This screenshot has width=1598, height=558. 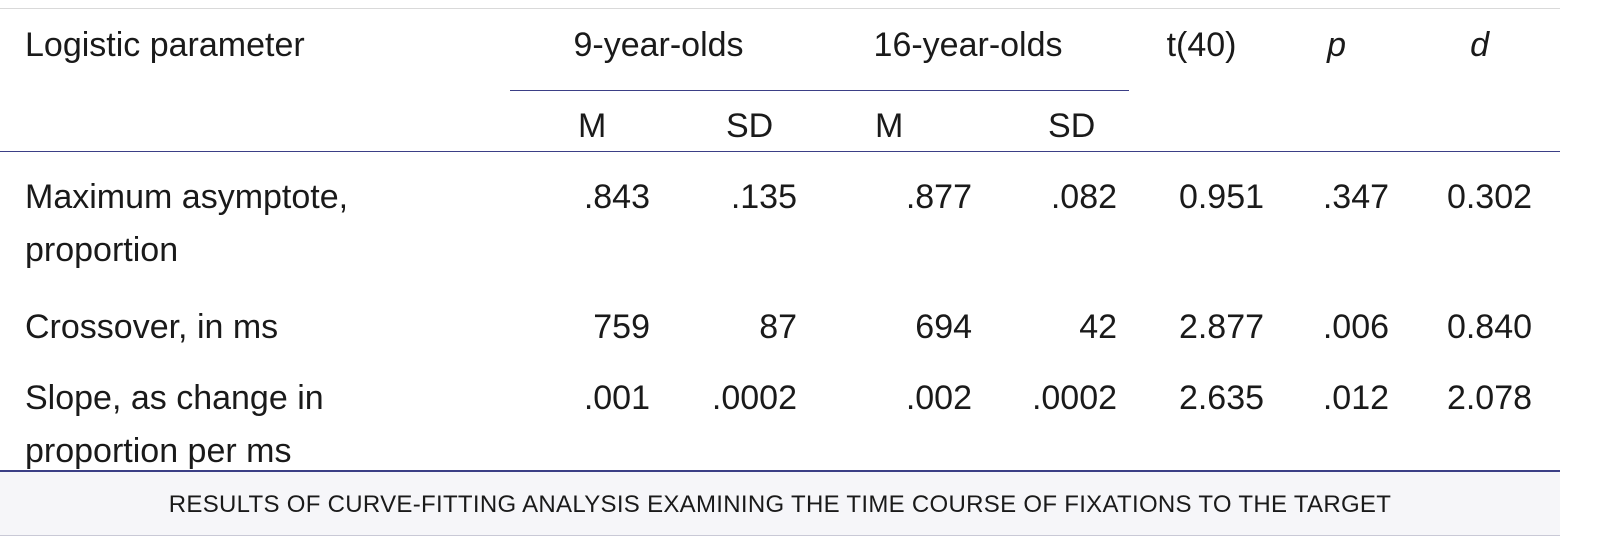 I want to click on group1-rule, so click(x=659, y=90).